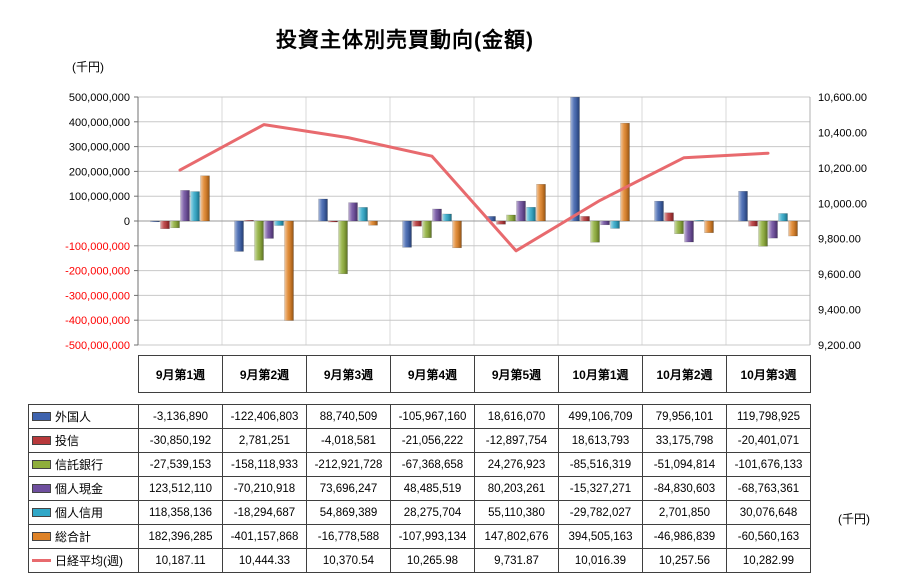 This screenshot has width=903, height=586. I want to click on category-header-cell: 10月第3週, so click(769, 374).